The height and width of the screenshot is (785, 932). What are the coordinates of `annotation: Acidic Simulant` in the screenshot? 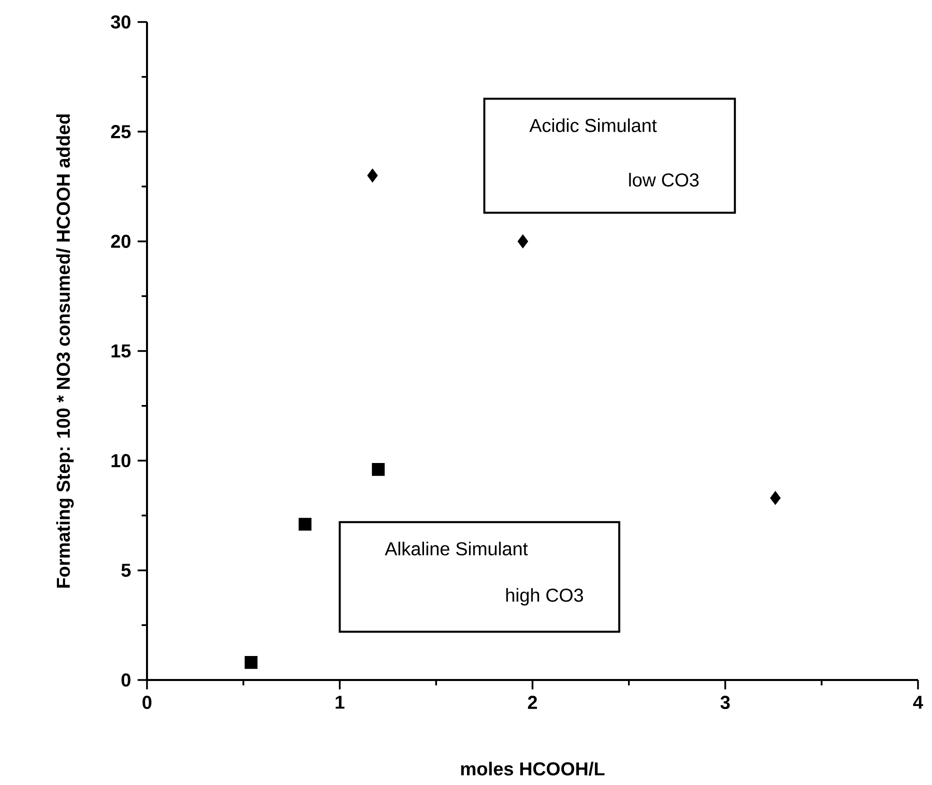 It's located at (593, 125).